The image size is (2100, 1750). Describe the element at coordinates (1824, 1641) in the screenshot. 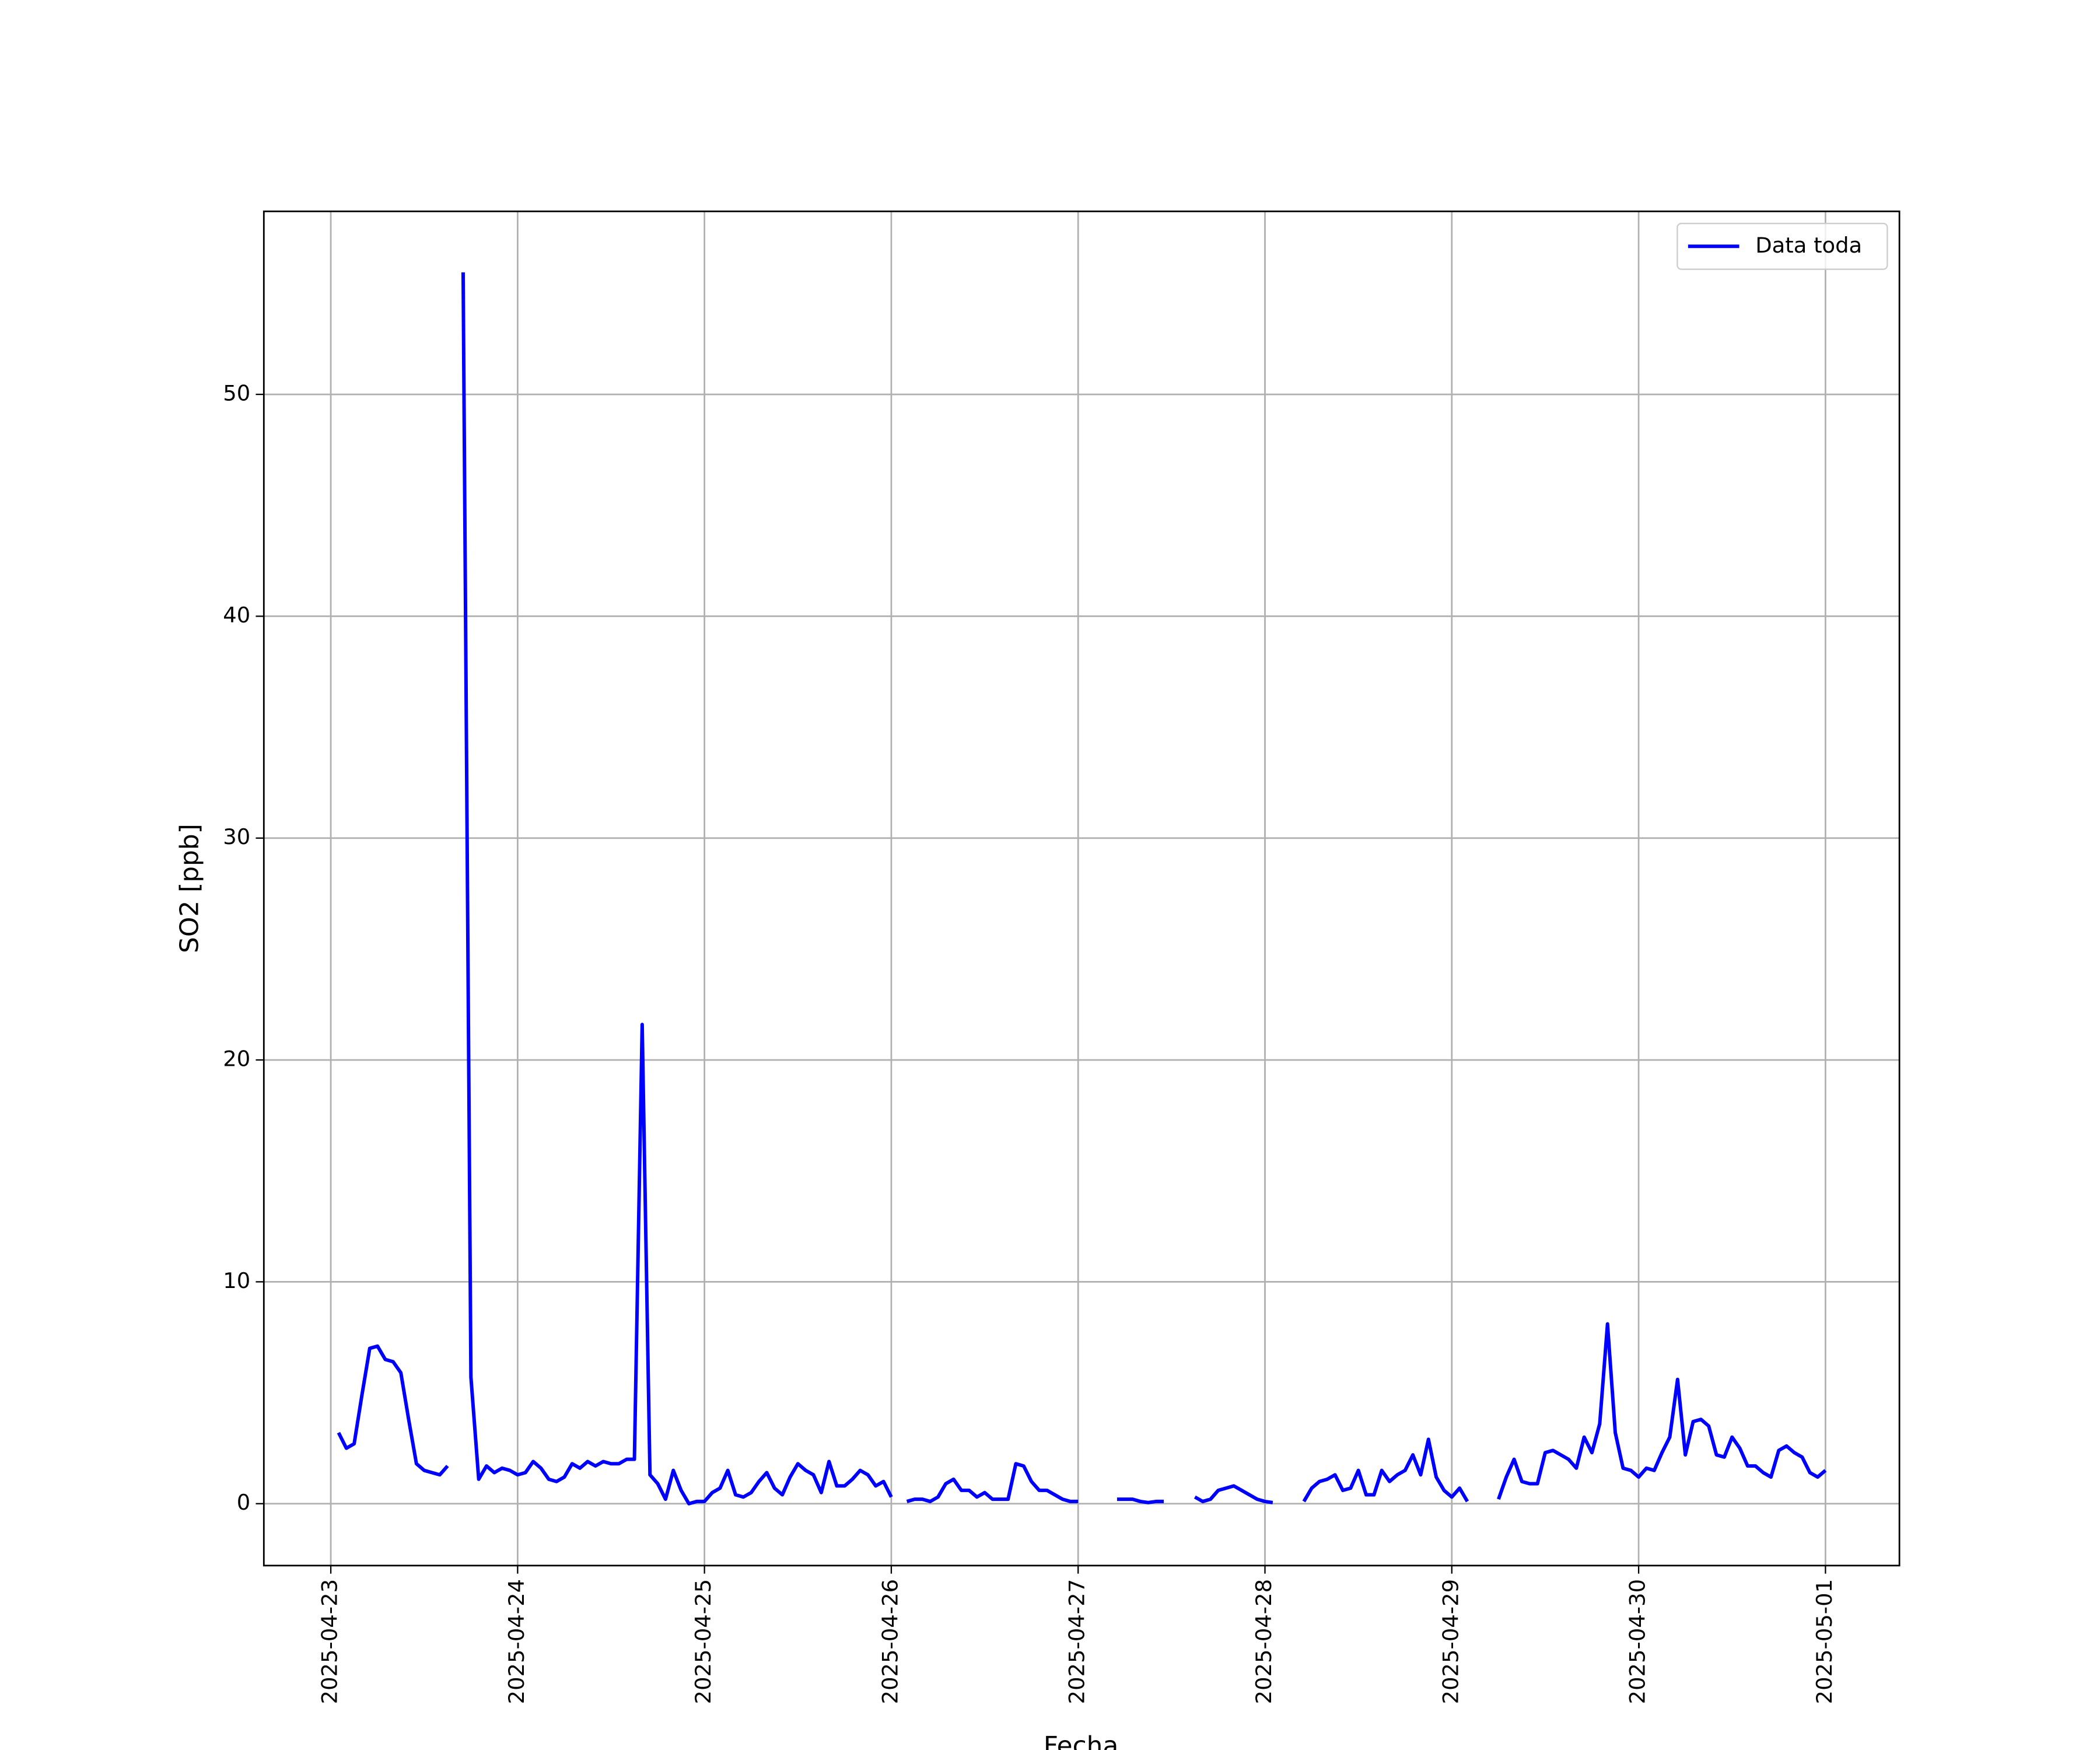

I see `x-tick-label: 2025-05-01` at that location.